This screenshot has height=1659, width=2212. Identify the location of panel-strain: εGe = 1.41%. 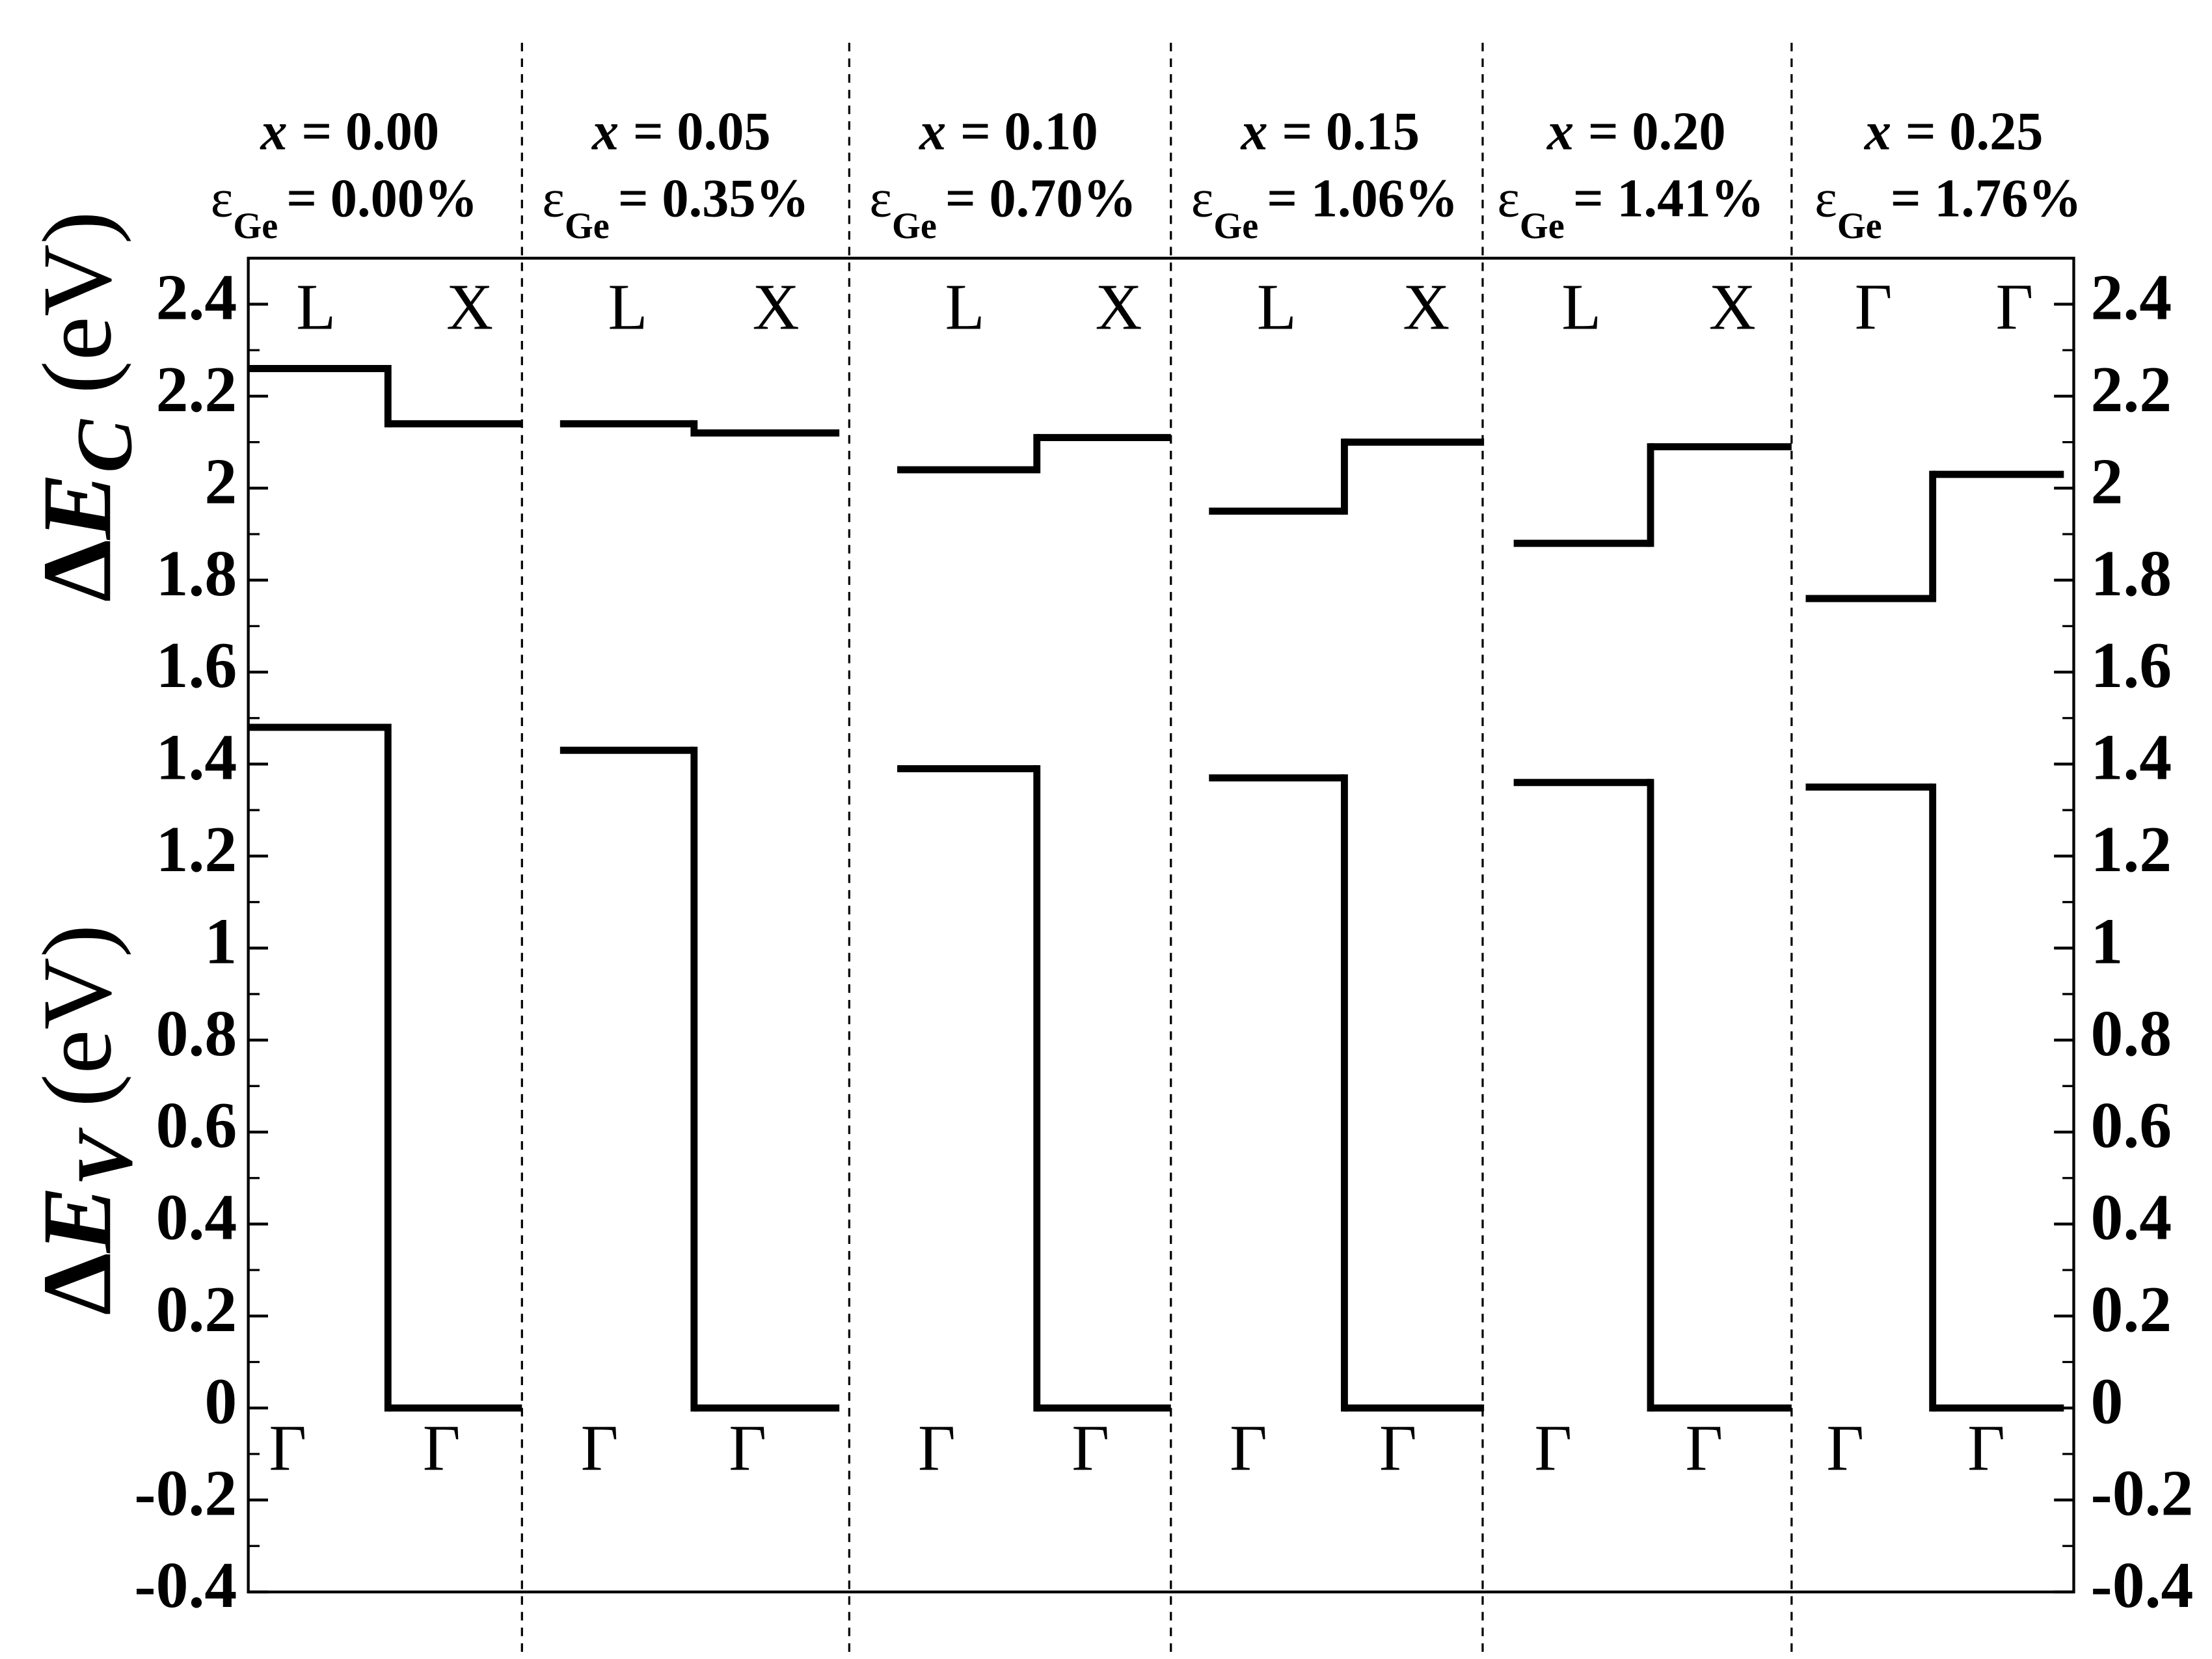
(1631, 207).